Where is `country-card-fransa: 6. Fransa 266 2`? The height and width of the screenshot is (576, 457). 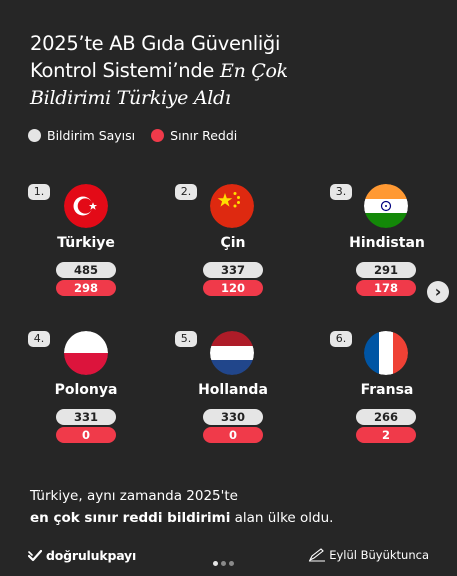 country-card-fransa: 6. Fransa 266 2 is located at coordinates (393, 396).